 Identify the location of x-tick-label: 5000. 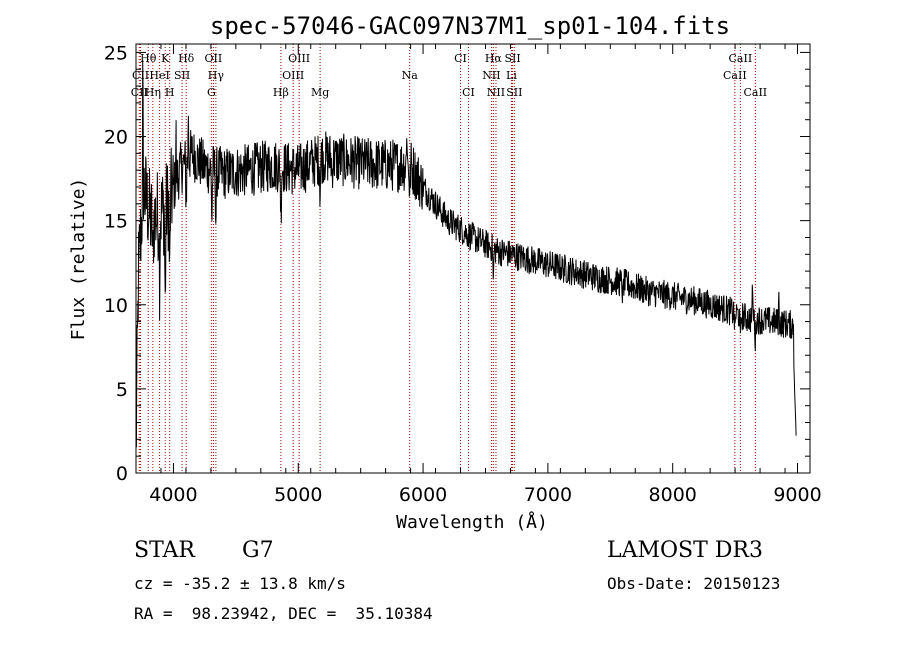
(298, 495).